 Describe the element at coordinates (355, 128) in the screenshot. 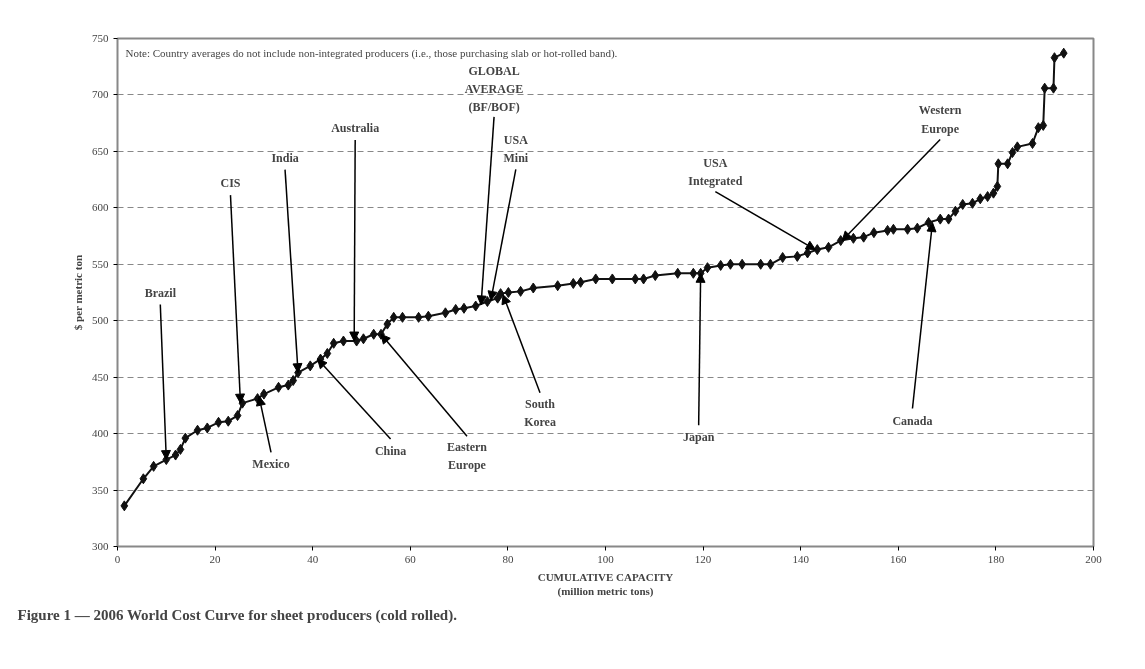

I see `annotation: Australia` at that location.